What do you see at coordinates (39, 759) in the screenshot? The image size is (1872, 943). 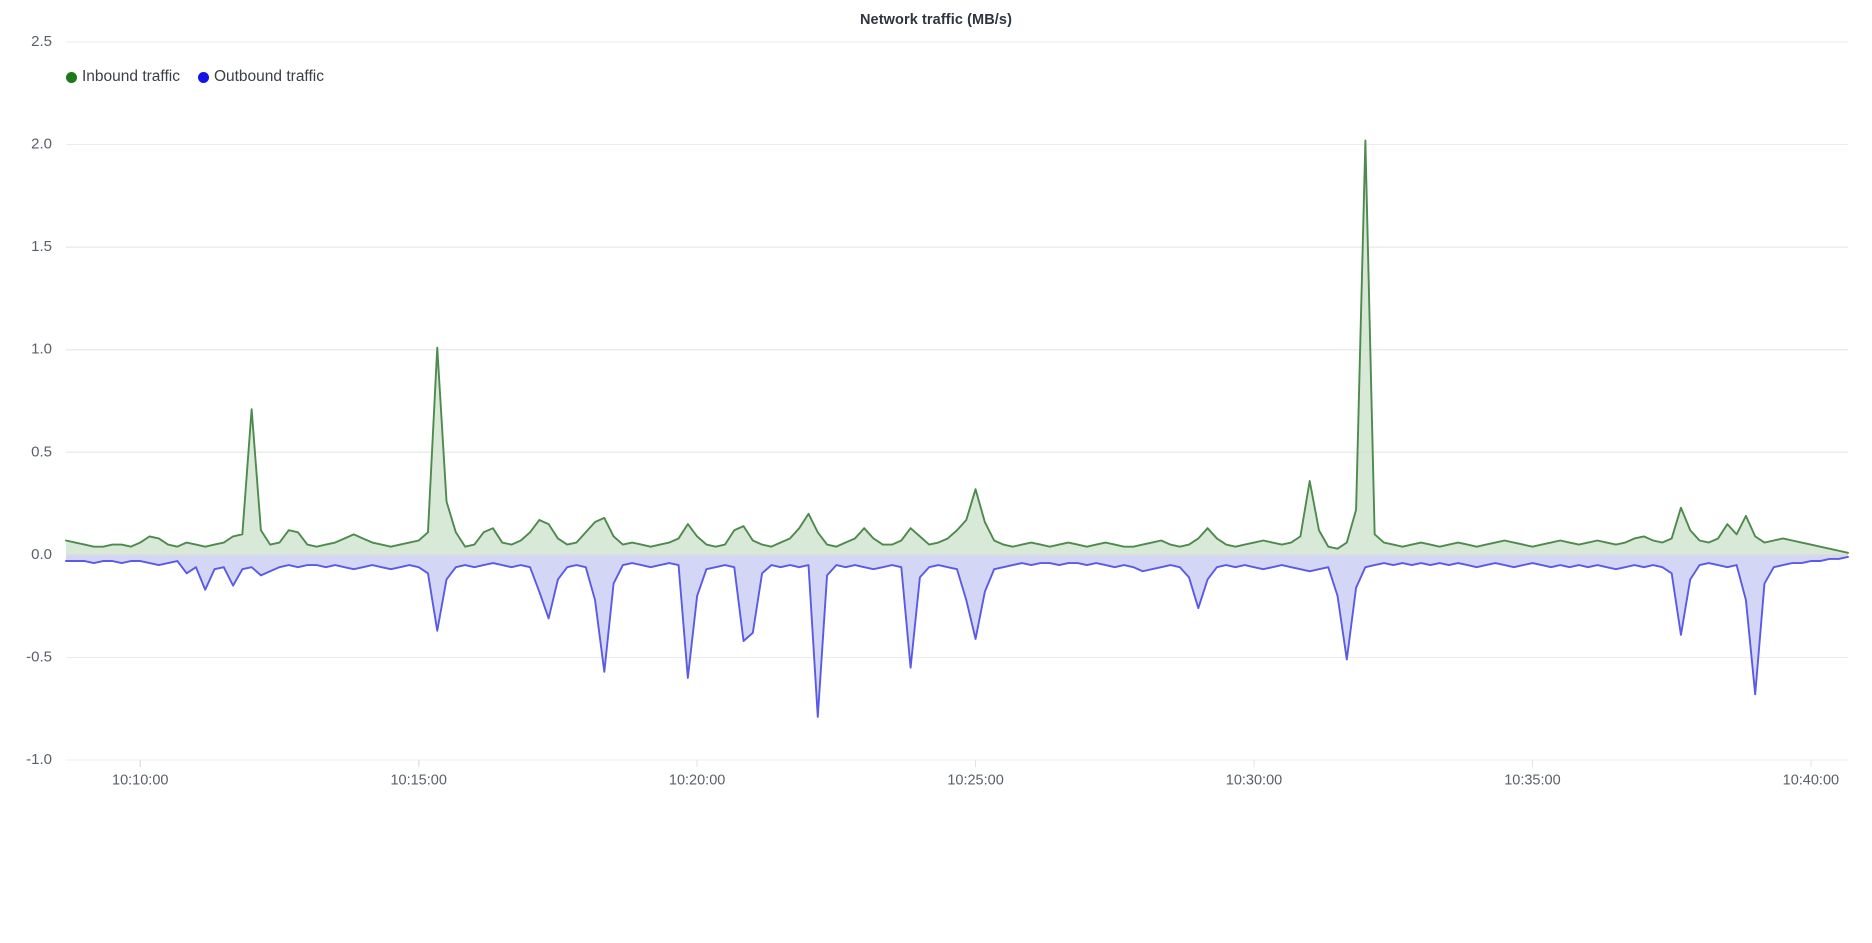 I see `y-axis-tick-label: -1.0` at bounding box center [39, 759].